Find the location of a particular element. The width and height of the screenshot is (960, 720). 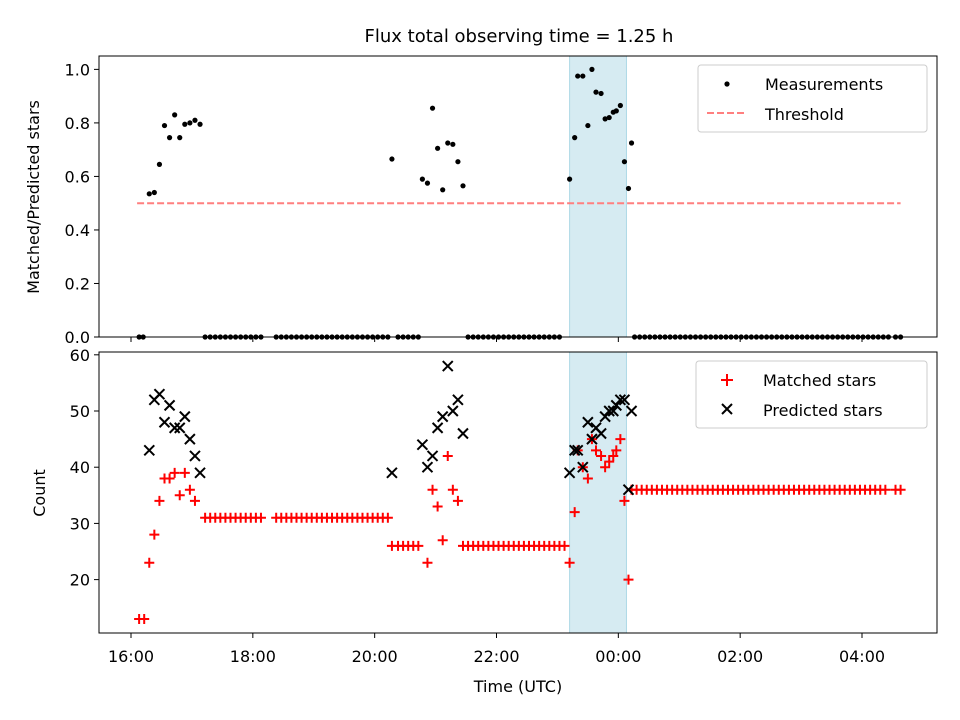

x-tick-label: 04:00 is located at coordinates (862, 656).